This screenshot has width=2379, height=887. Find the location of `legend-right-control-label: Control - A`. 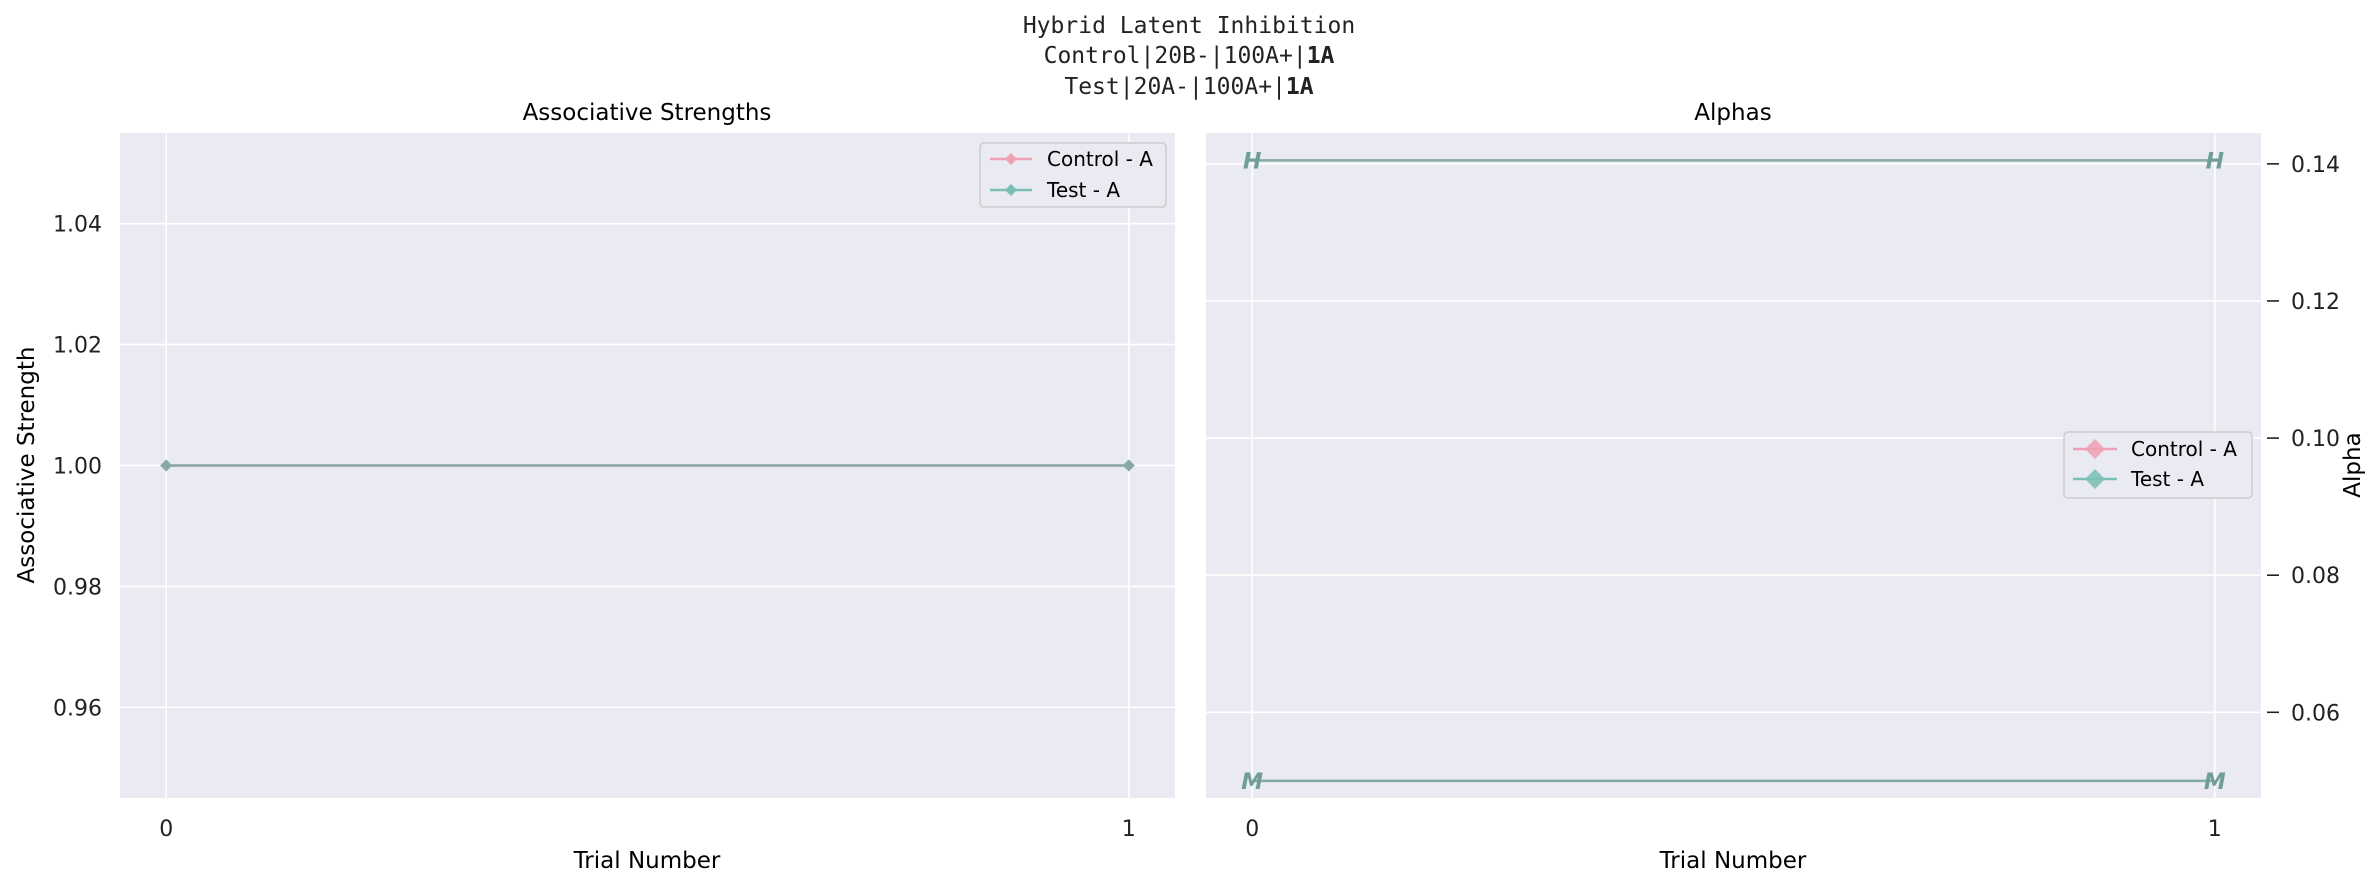

legend-right-control-label: Control - A is located at coordinates (2184, 449).